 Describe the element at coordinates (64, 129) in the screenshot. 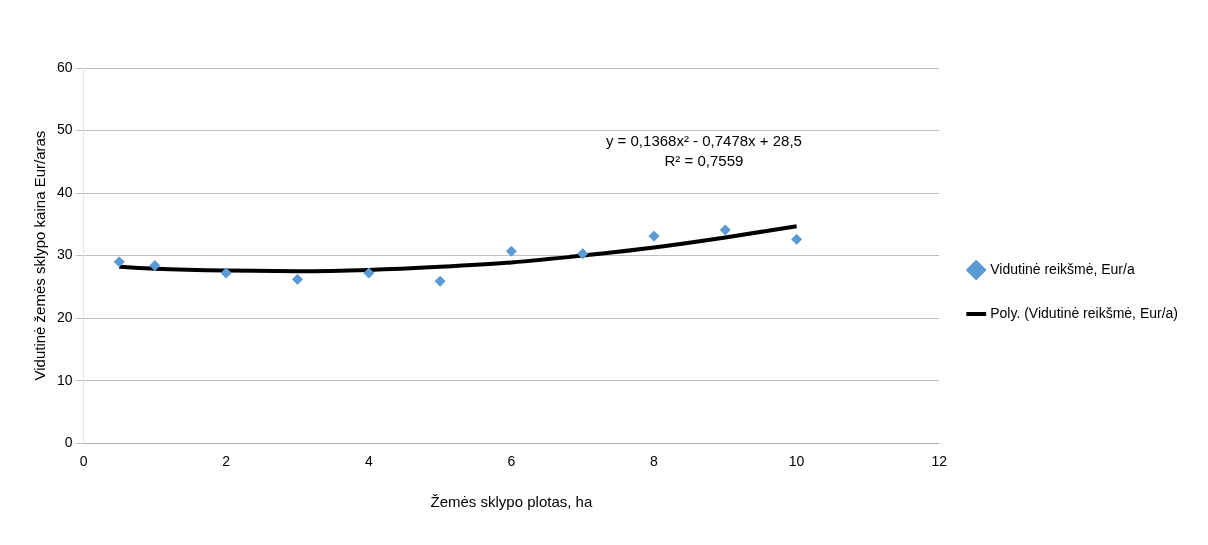

I see `y-tick-label: 50` at that location.